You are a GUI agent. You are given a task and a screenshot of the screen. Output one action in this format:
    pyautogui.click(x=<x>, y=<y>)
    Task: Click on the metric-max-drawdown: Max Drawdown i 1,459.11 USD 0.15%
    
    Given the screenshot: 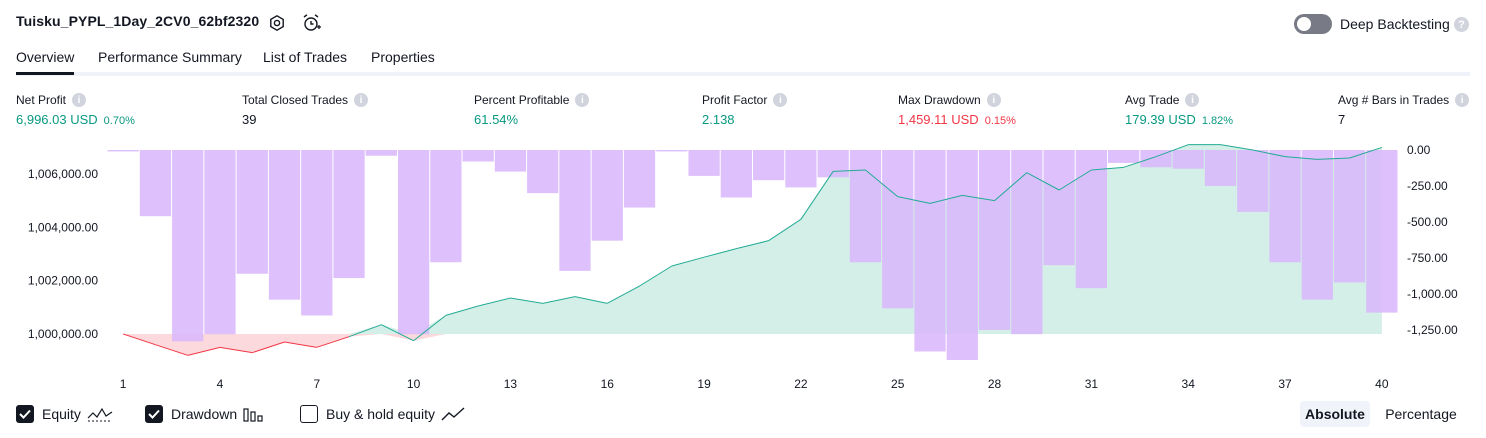 What is the action you would take?
    pyautogui.click(x=957, y=110)
    